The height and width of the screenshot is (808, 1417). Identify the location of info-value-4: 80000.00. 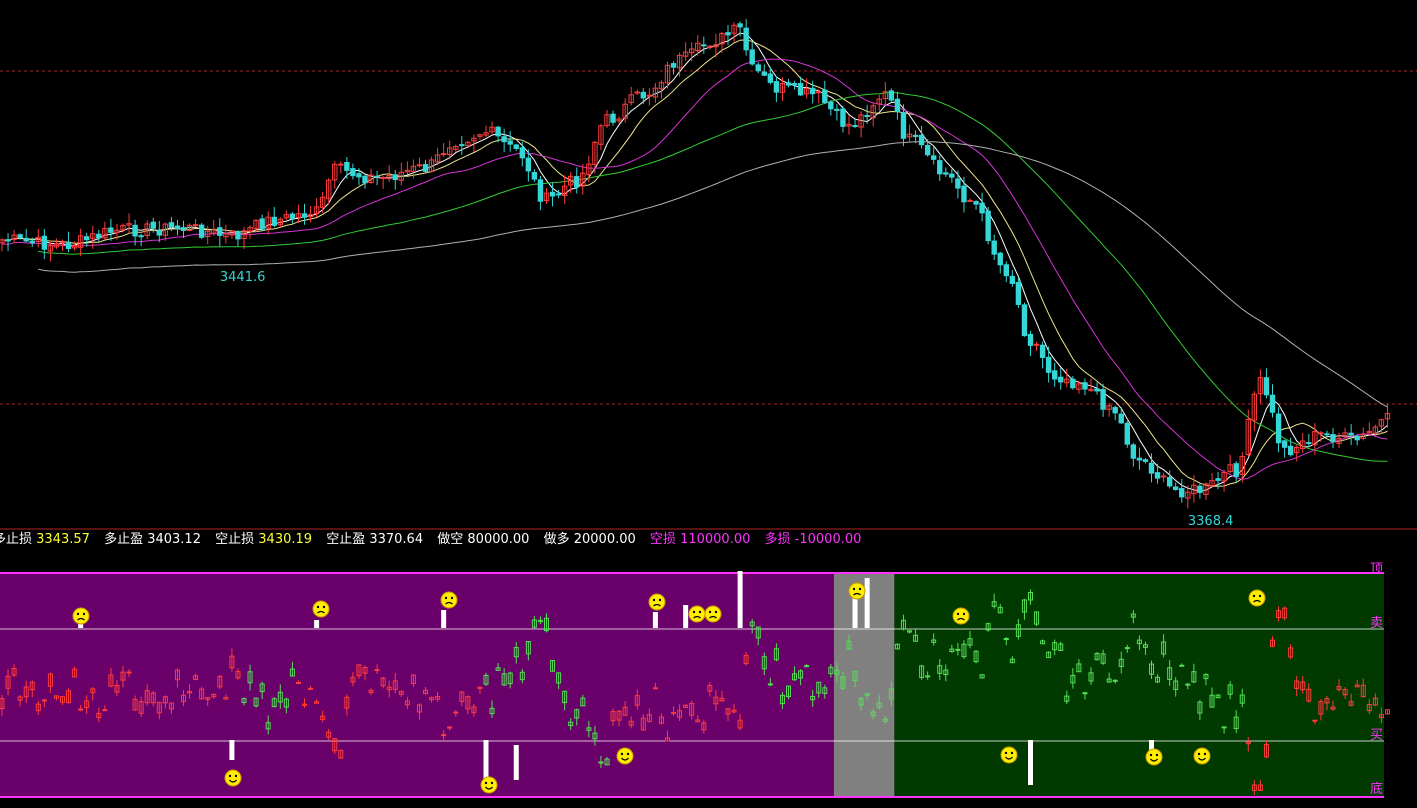
(498, 539).